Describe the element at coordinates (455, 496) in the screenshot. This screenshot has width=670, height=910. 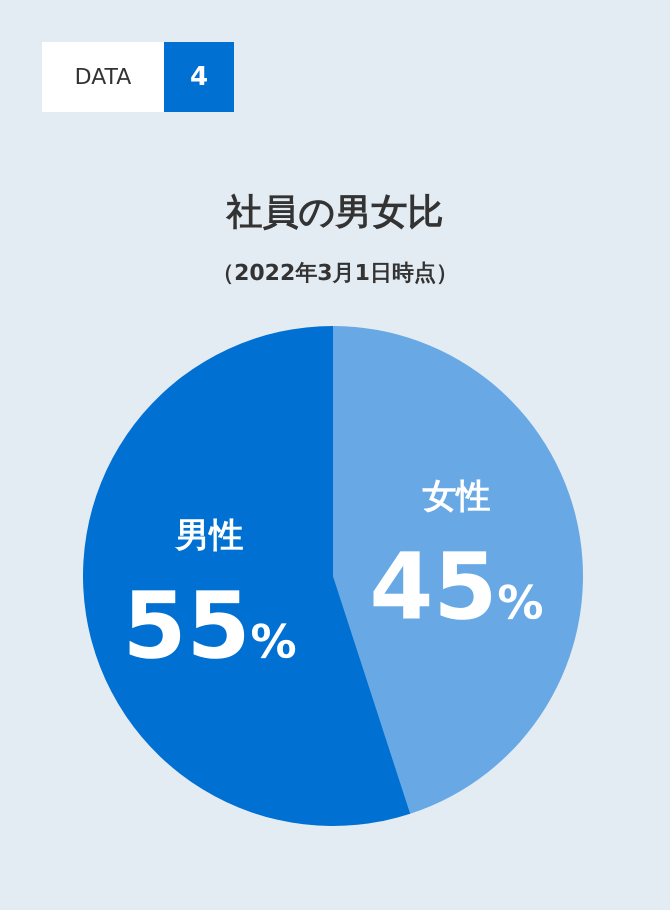
I see `slice-label: 女性` at that location.